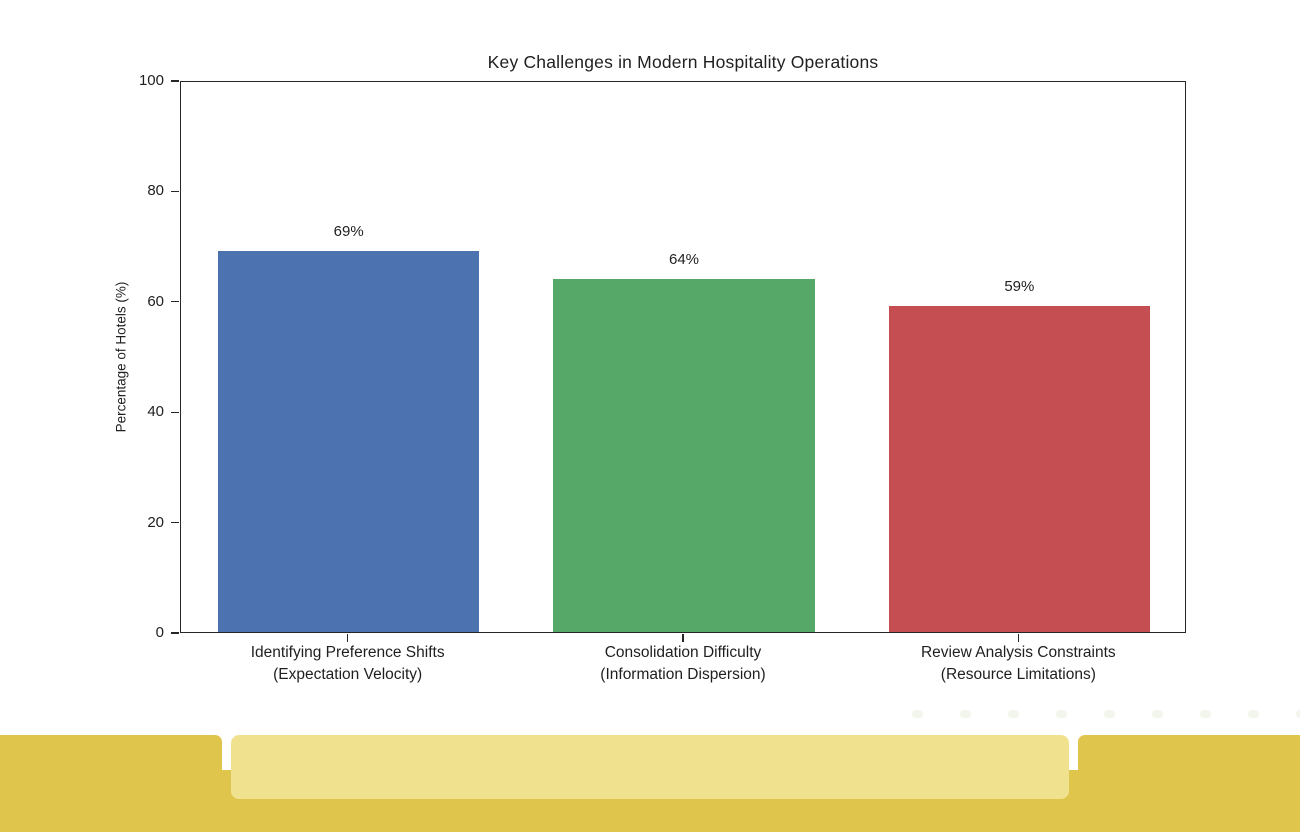 The height and width of the screenshot is (832, 1300). Describe the element at coordinates (1018, 638) in the screenshot. I see `x-tick-mark-review-analysis-constraints` at that location.